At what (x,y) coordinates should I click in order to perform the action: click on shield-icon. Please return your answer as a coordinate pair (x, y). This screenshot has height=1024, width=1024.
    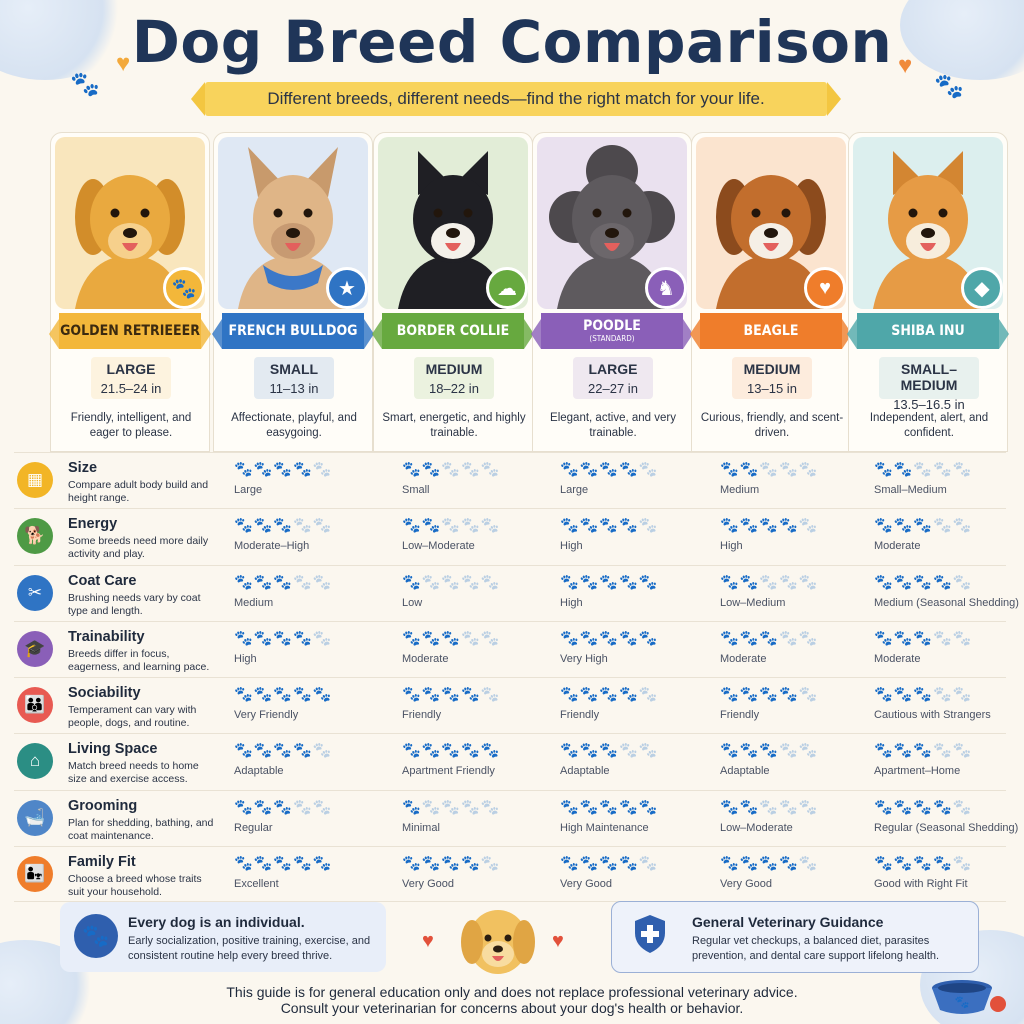
    Looking at the image, I should click on (650, 934).